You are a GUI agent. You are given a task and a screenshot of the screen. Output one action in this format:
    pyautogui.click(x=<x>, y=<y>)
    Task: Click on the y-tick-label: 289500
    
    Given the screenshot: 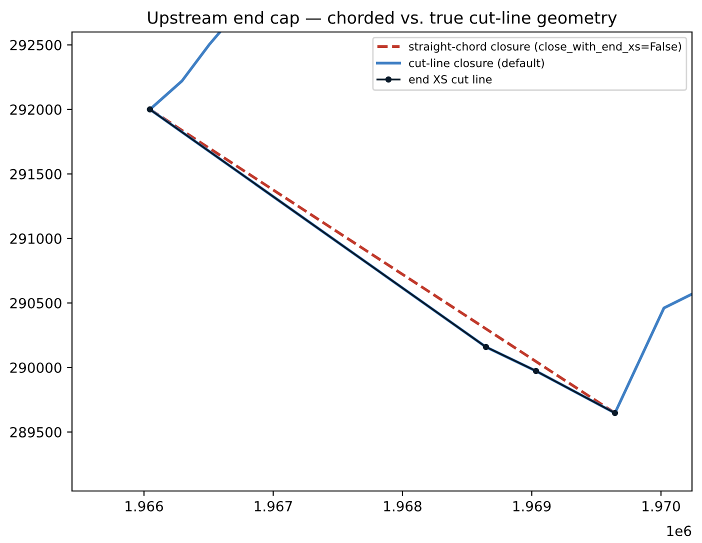 What is the action you would take?
    pyautogui.click(x=36, y=432)
    